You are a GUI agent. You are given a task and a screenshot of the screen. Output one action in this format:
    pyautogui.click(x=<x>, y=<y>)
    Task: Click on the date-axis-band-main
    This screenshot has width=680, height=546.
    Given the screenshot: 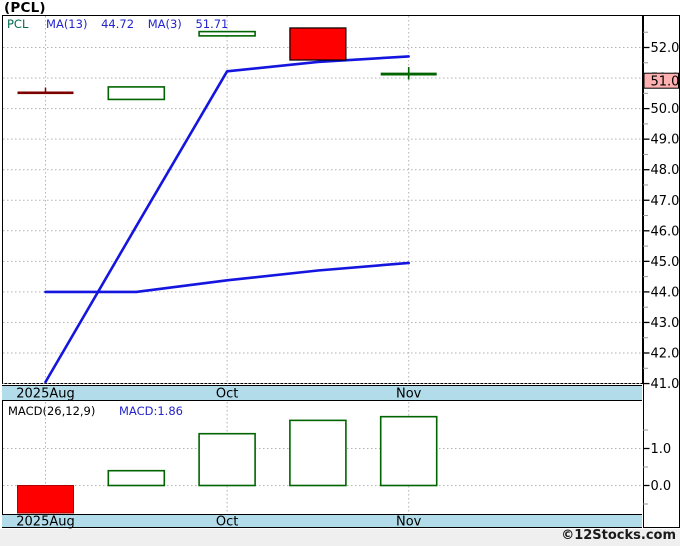 What is the action you would take?
    pyautogui.click(x=322, y=393)
    